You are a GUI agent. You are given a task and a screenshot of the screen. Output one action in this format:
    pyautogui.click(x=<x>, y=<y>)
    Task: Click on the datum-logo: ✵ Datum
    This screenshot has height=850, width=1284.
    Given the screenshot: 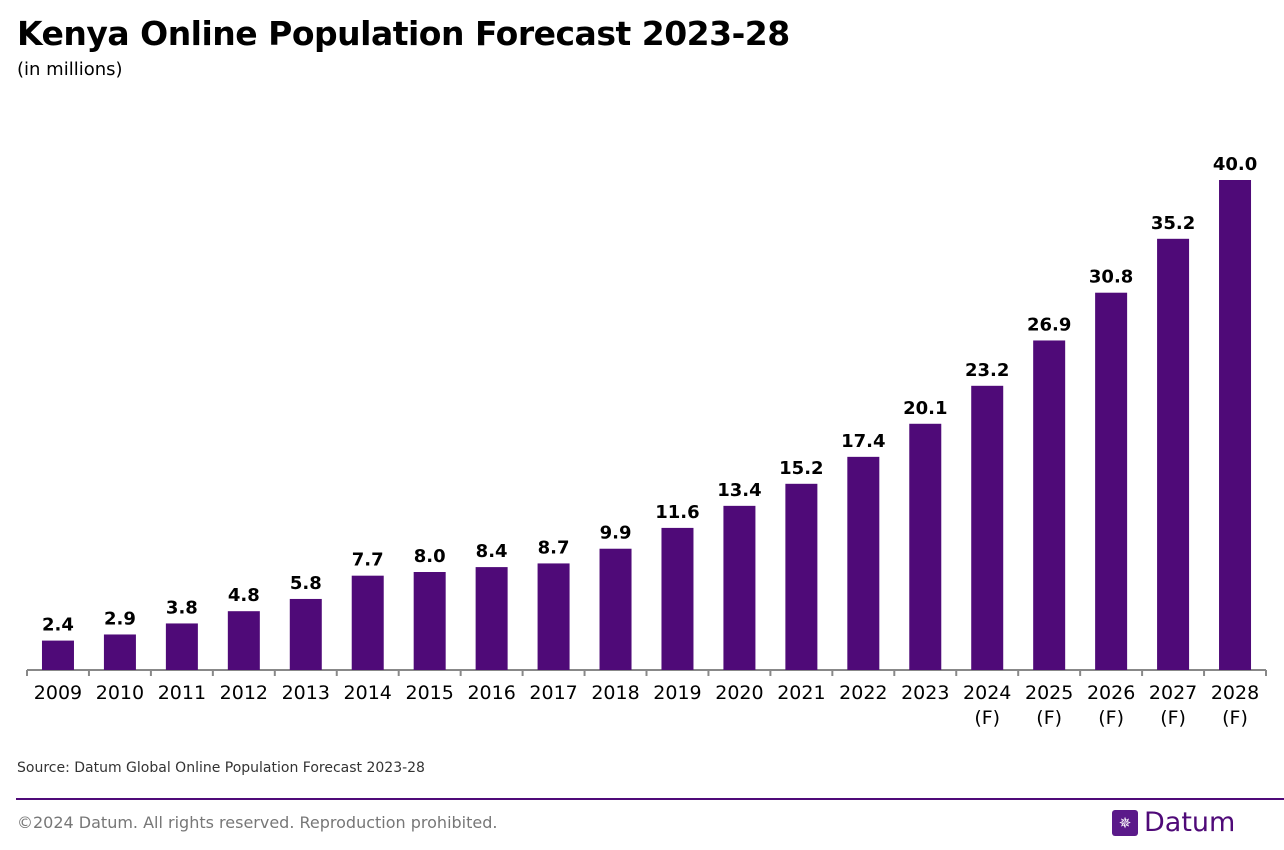 What is the action you would take?
    pyautogui.click(x=1173, y=822)
    